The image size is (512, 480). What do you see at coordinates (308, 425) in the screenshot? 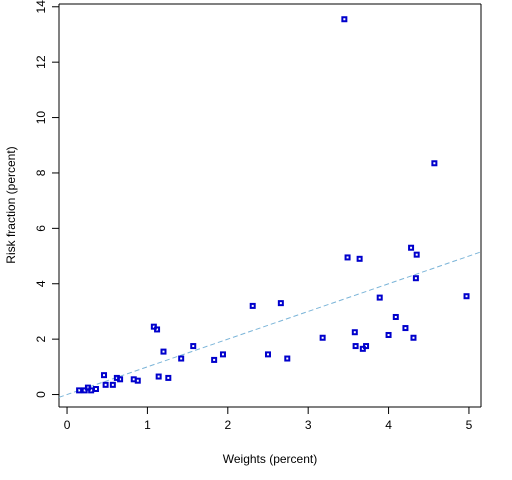
I see `x-tick-label: 3` at bounding box center [308, 425].